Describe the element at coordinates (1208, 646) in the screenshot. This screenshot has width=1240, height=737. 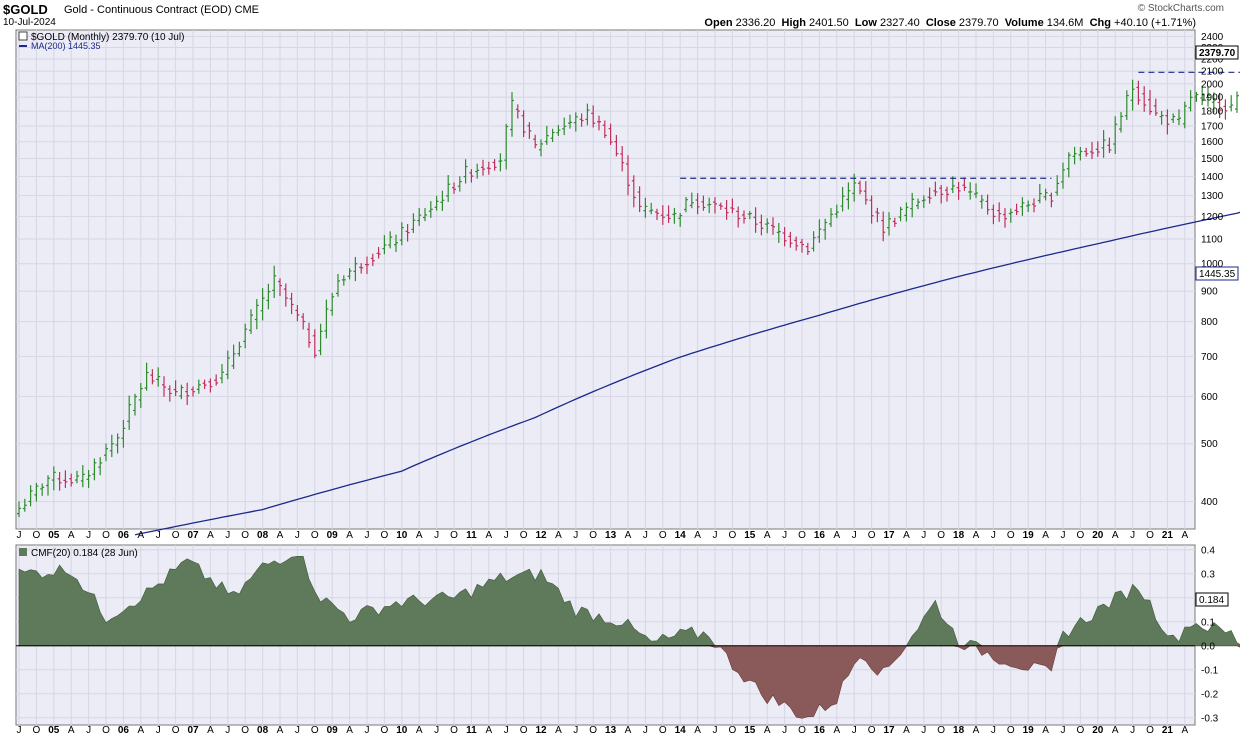
I see `cmf-tick-label: 0.0` at that location.